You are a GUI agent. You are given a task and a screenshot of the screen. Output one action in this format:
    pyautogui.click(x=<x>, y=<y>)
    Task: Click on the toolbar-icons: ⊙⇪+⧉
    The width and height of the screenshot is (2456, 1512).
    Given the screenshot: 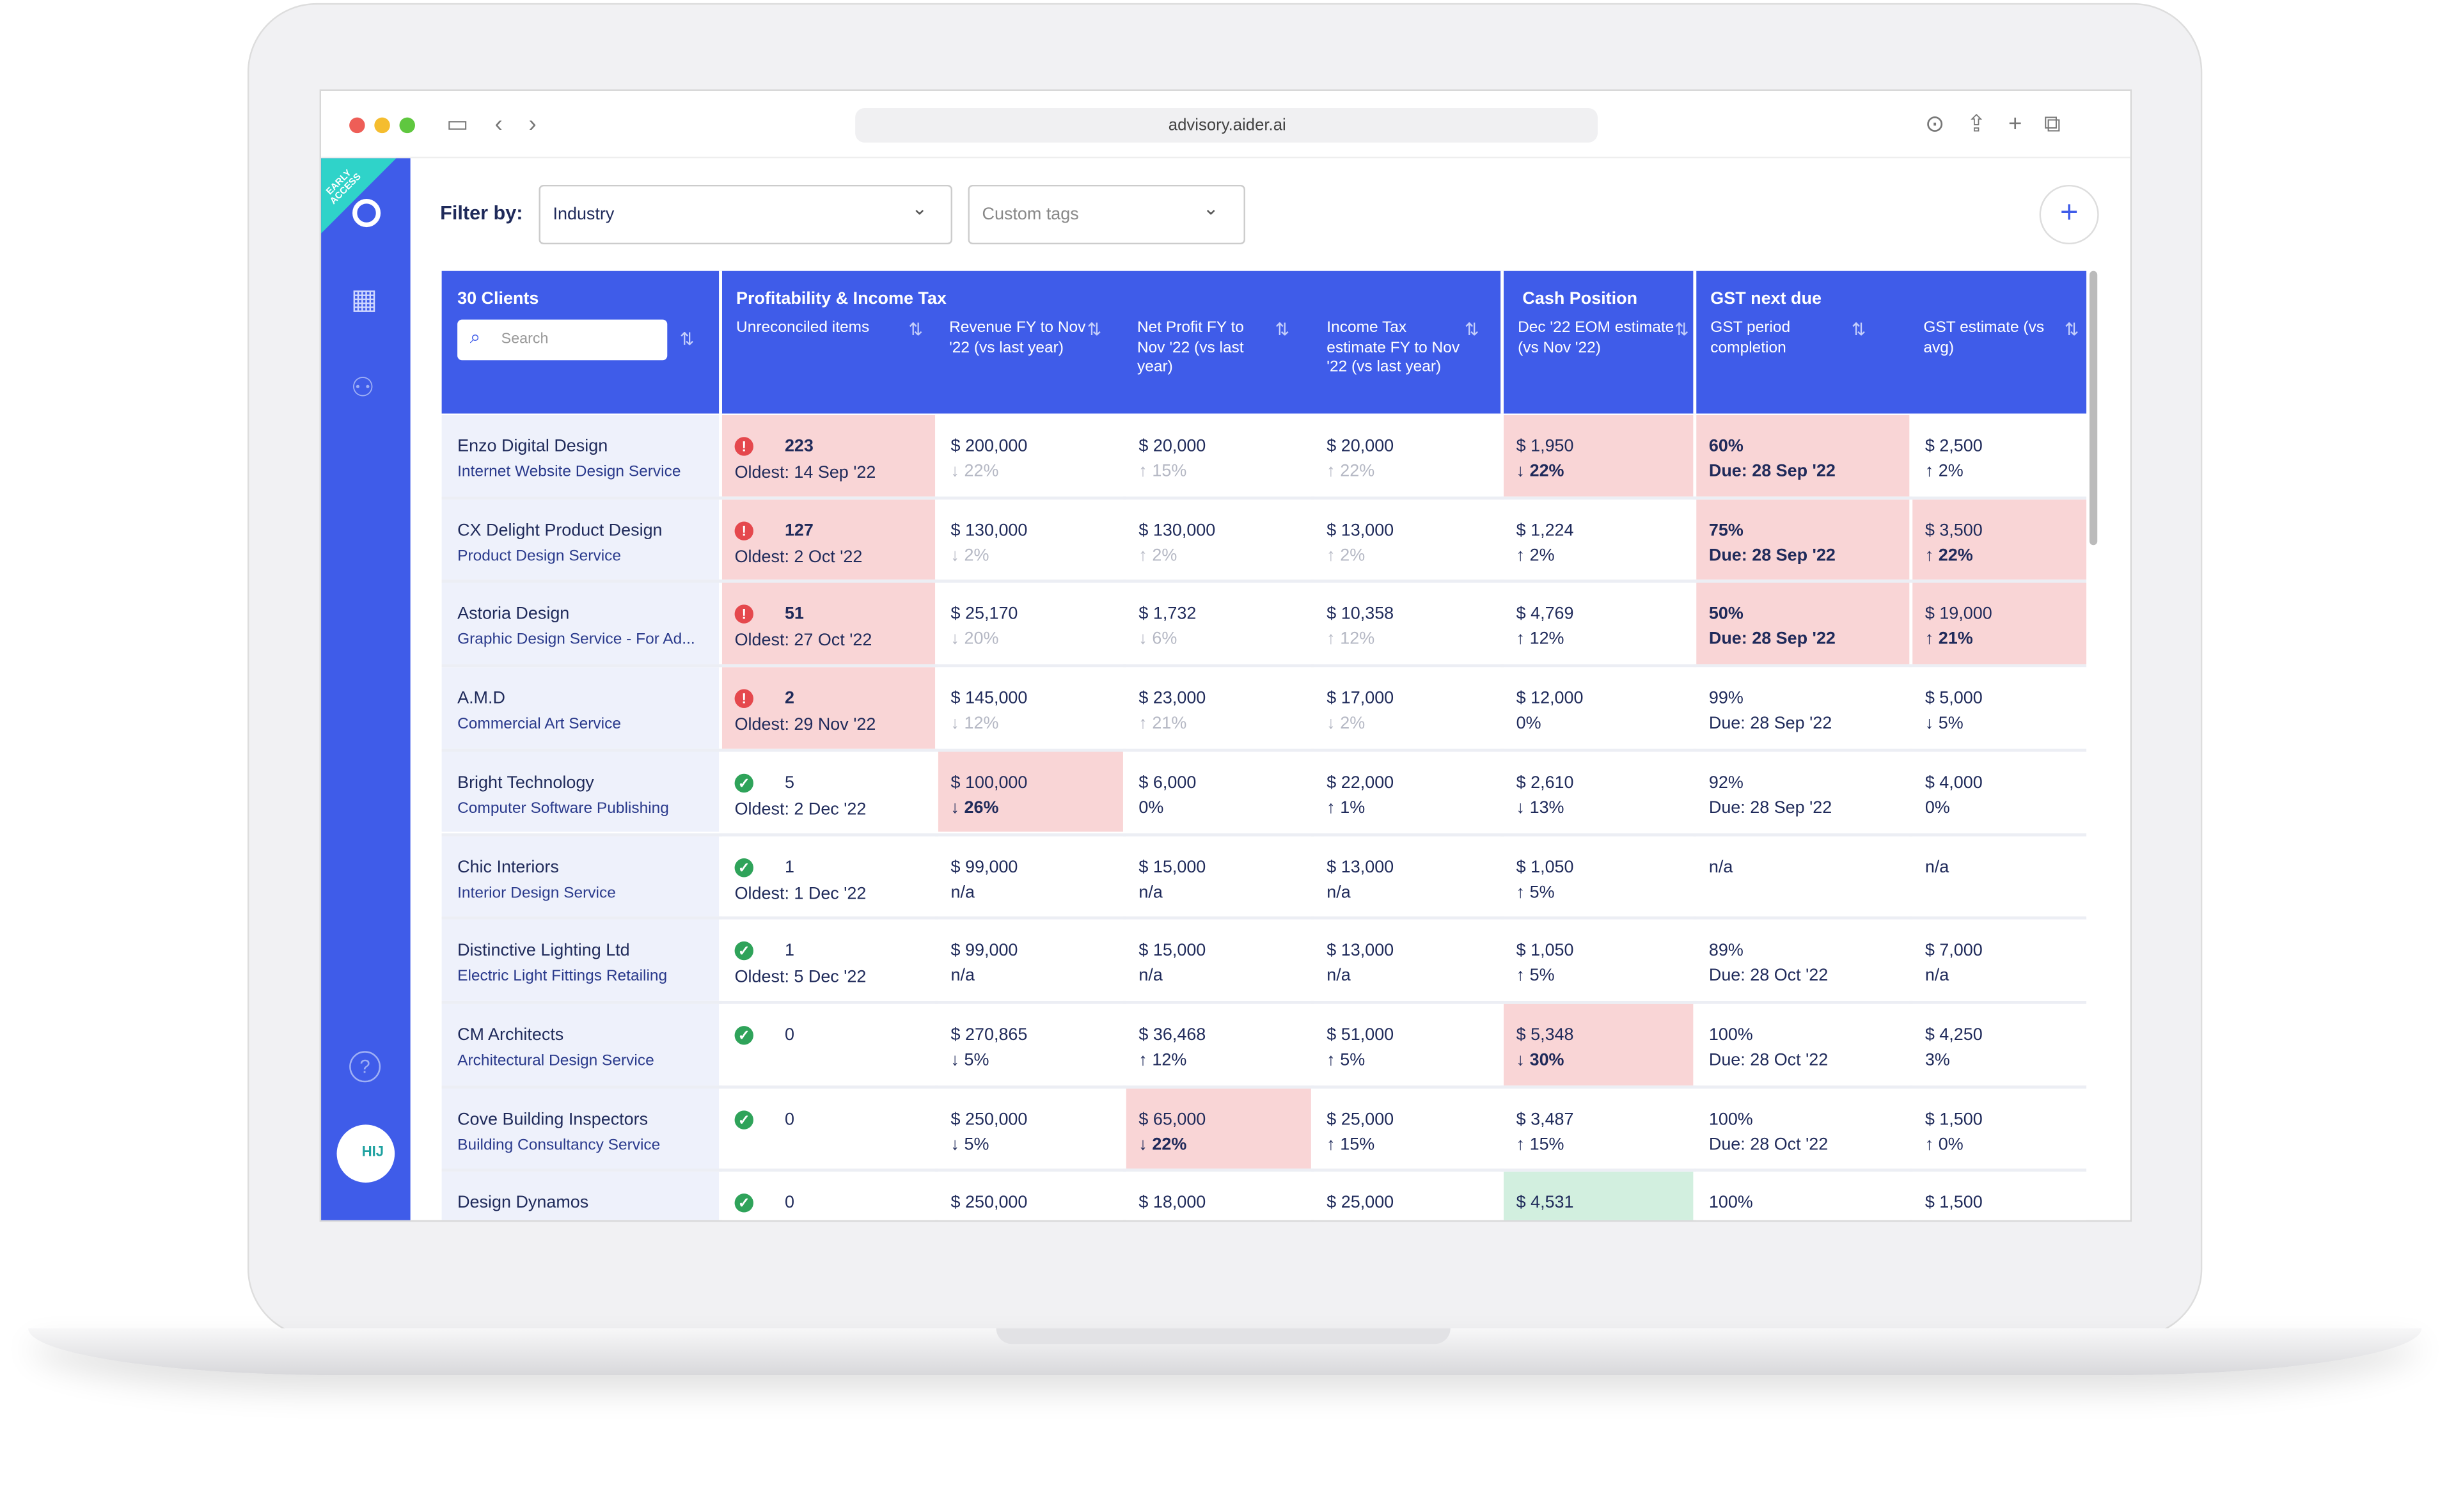 What is the action you would take?
    pyautogui.click(x=2004, y=124)
    